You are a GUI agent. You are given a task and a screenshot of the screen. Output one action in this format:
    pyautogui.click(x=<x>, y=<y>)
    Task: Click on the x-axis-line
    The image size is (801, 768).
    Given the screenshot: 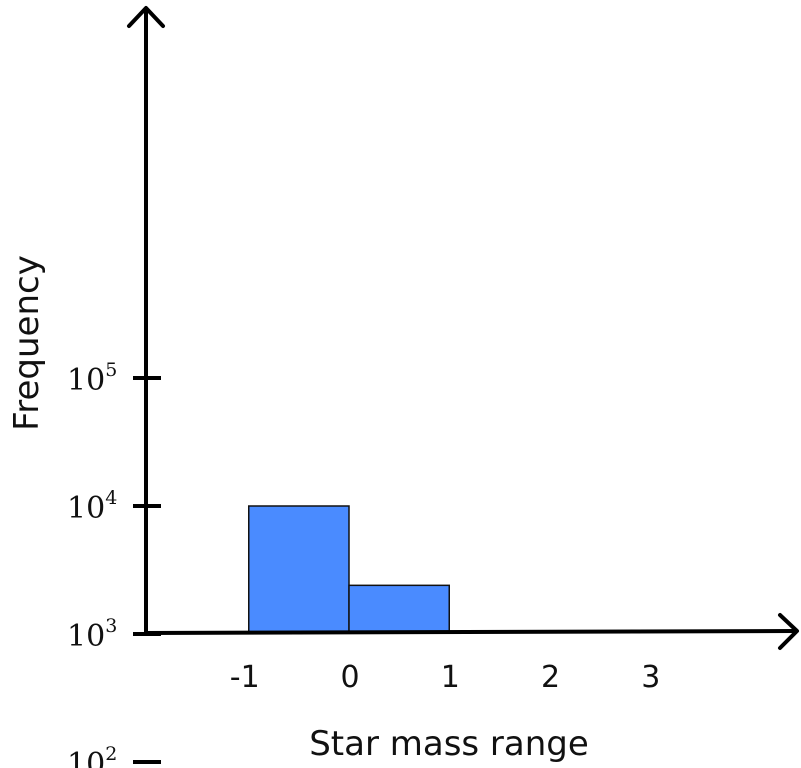 What is the action you would take?
    pyautogui.click(x=470, y=632)
    